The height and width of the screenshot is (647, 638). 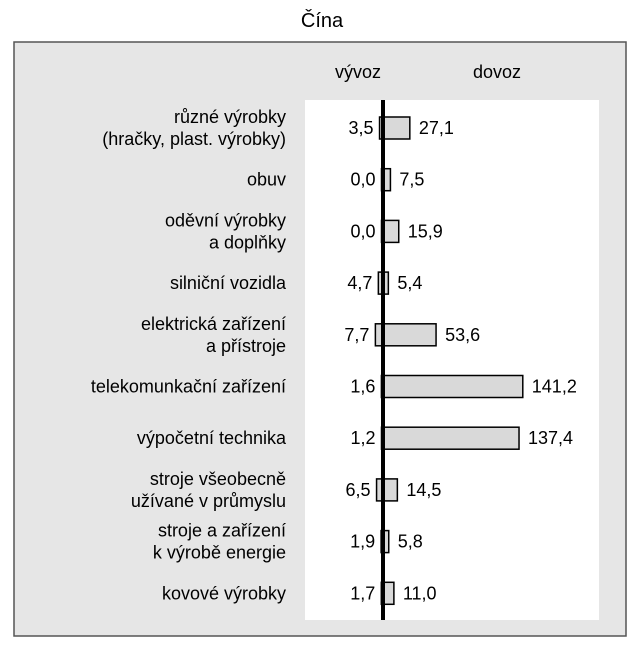 I want to click on category-label-9-line-0: kovové výrobky, so click(x=224, y=593).